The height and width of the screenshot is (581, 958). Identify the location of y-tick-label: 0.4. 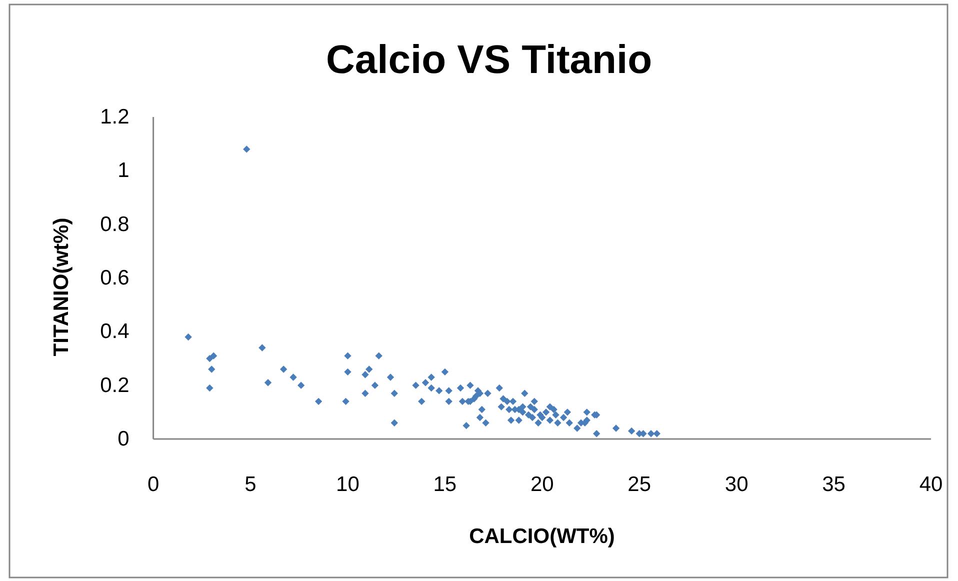
(115, 332).